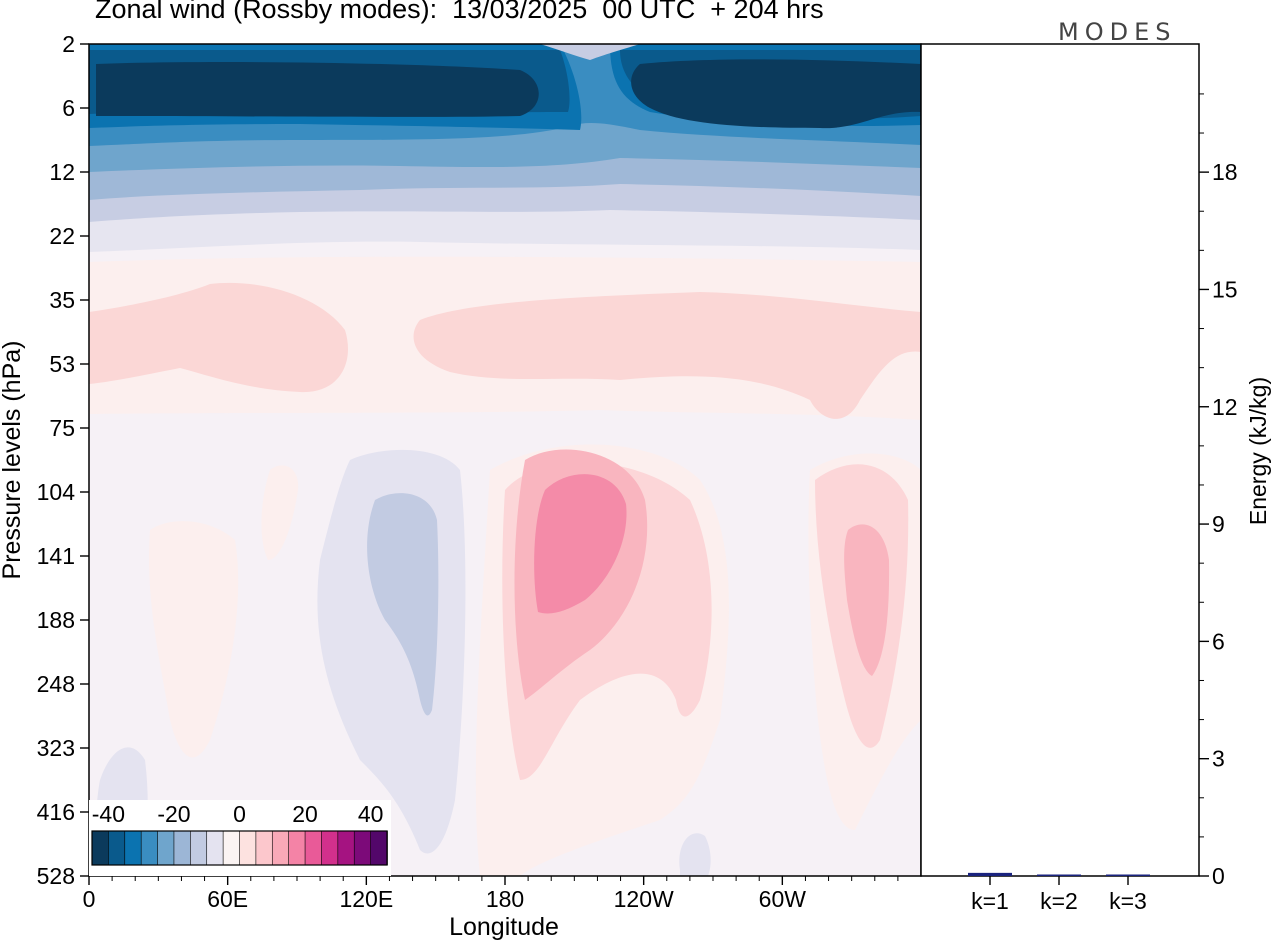 This screenshot has width=1280, height=942. Describe the element at coordinates (1225, 289) in the screenshot. I see `energy-tick-label: 15` at that location.